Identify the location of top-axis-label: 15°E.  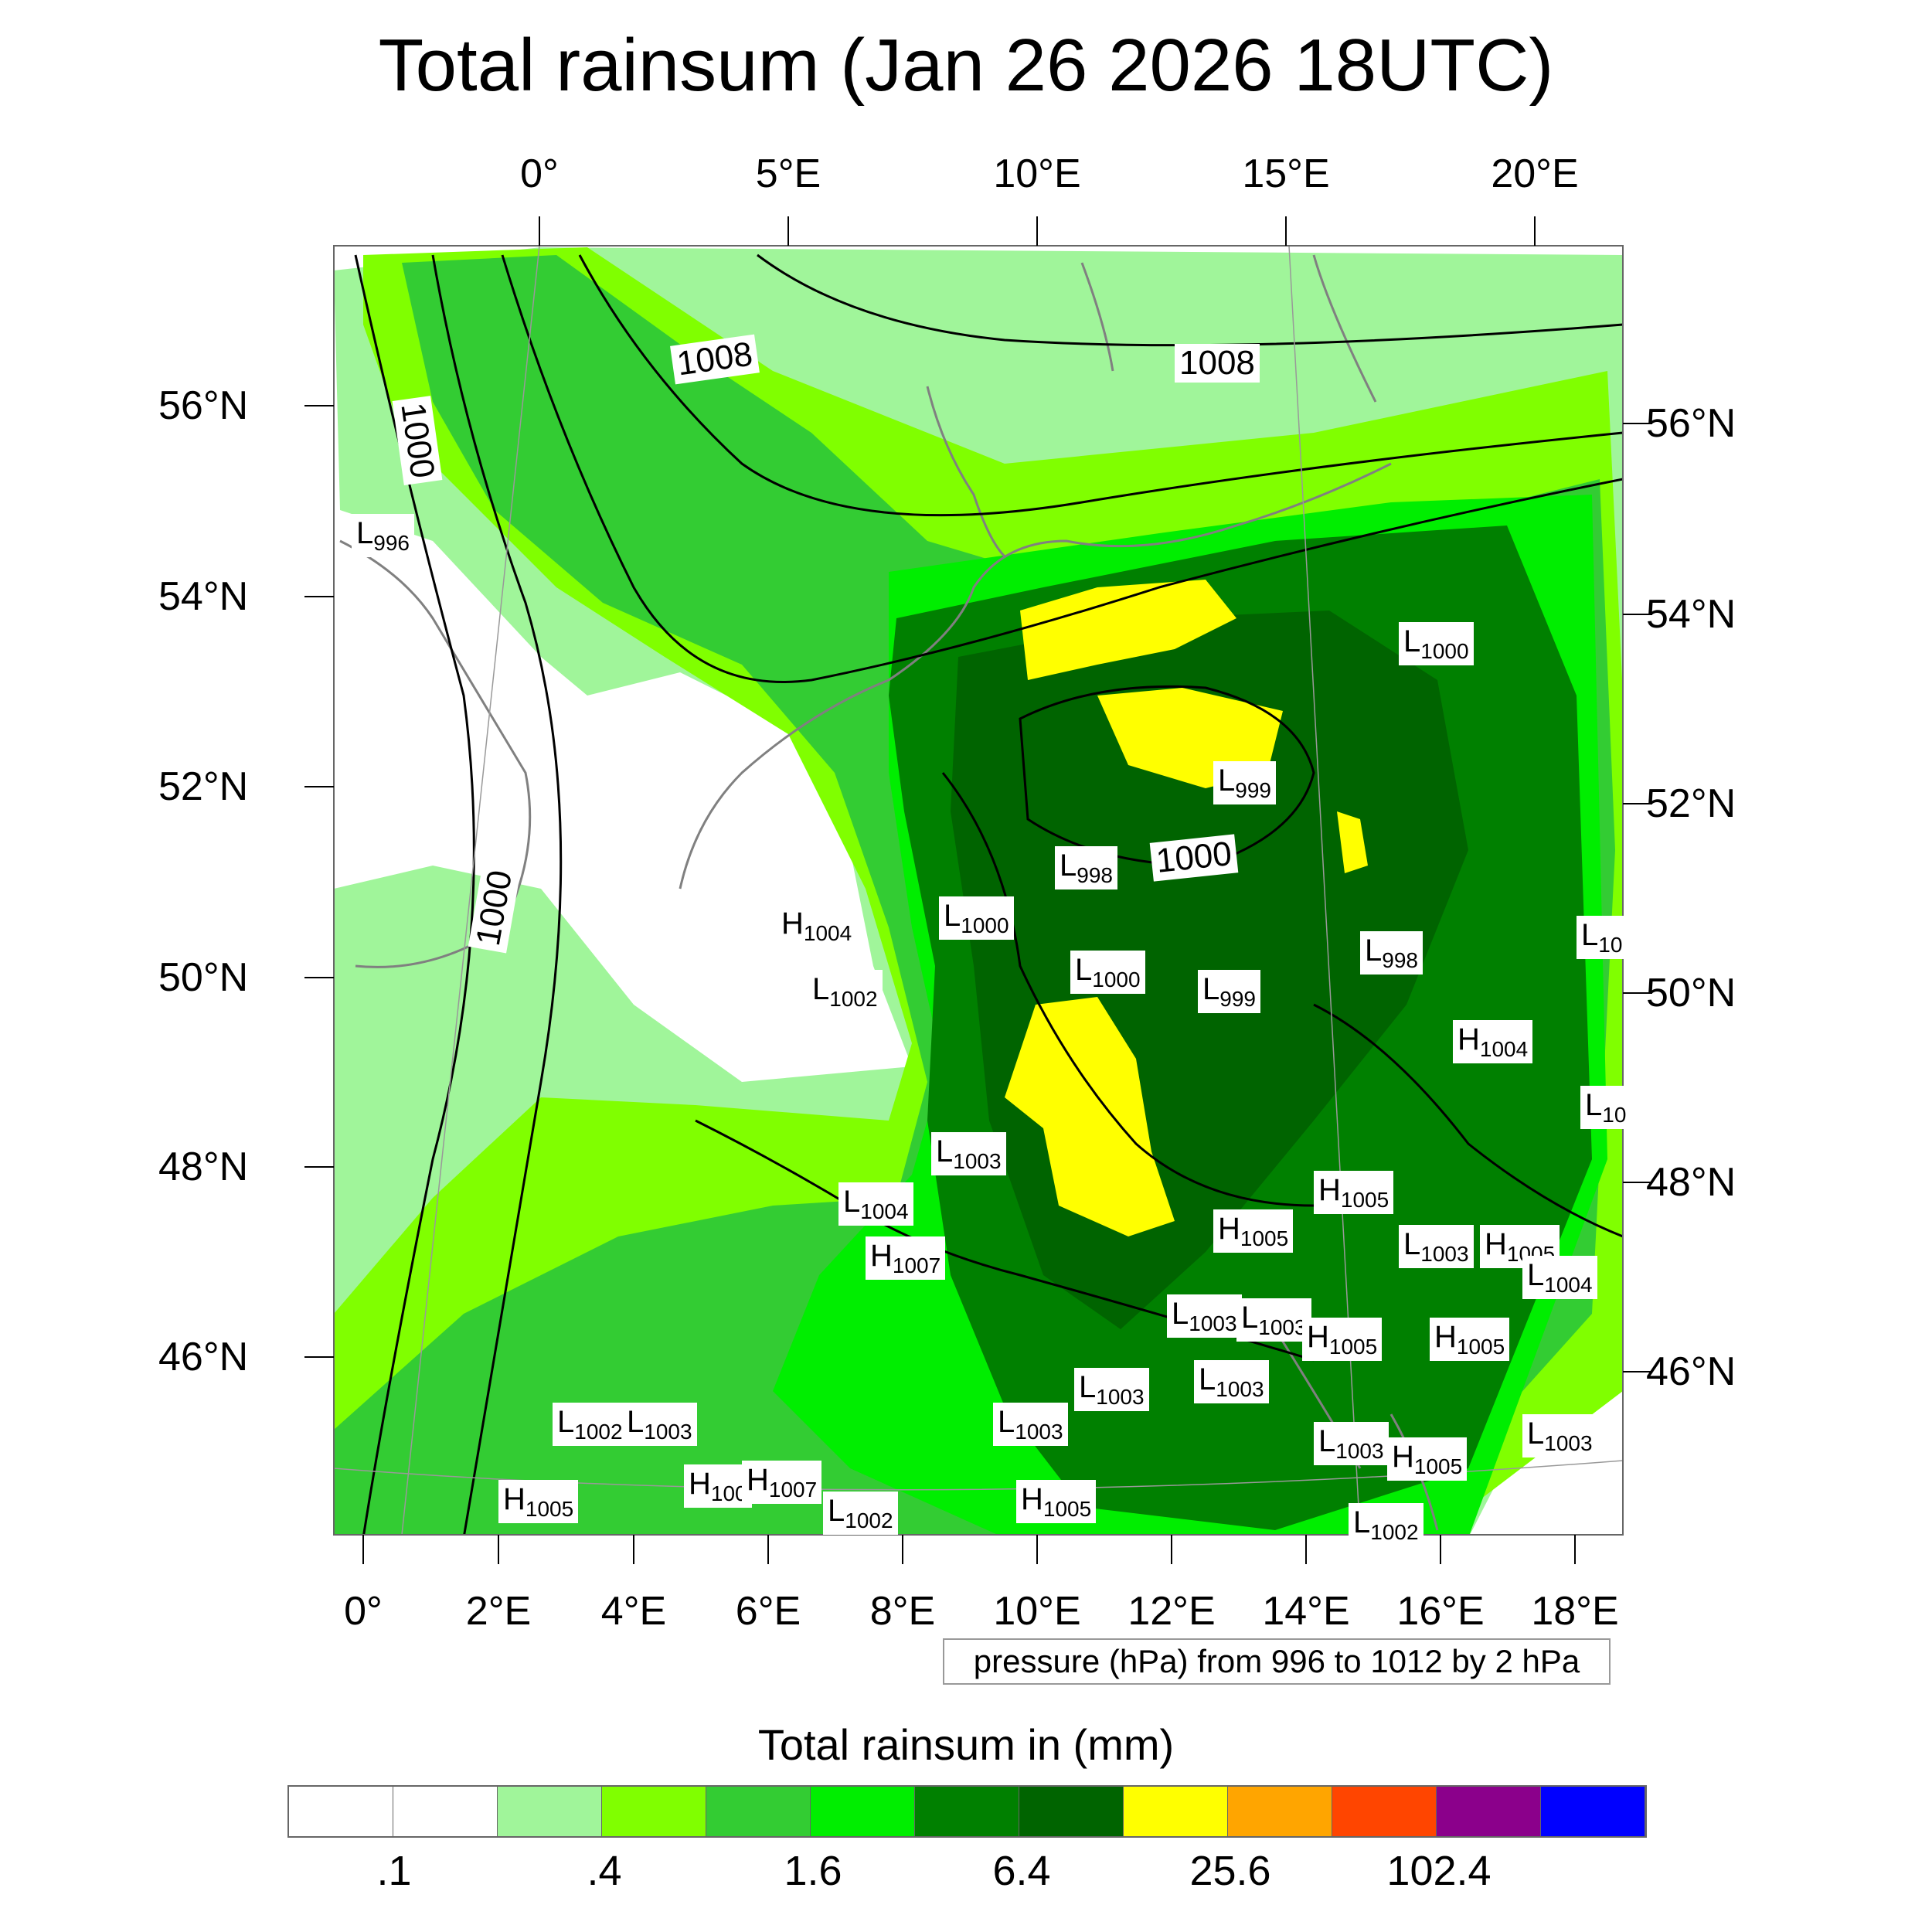
(1286, 174).